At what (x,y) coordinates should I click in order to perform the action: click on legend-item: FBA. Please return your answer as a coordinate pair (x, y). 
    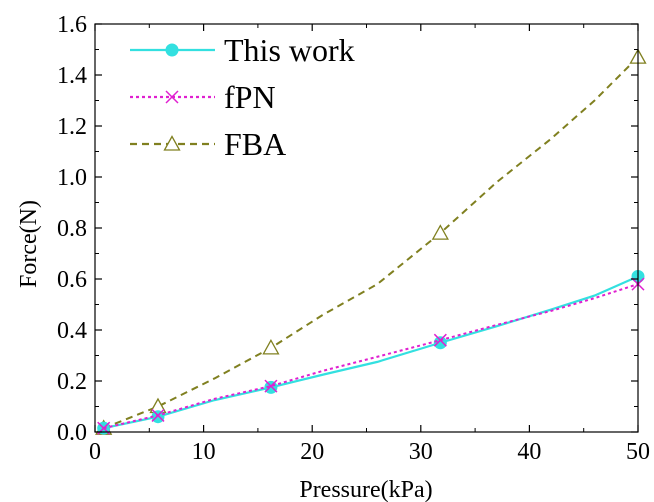
    Looking at the image, I should click on (208, 144).